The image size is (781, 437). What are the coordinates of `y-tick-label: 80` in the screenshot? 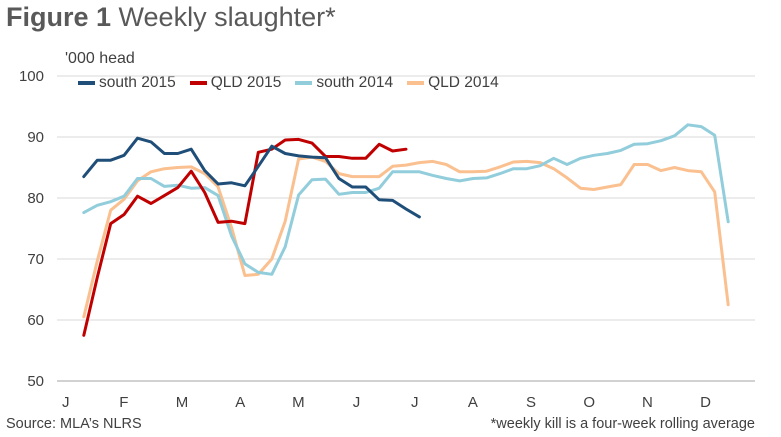 It's located at (35, 198).